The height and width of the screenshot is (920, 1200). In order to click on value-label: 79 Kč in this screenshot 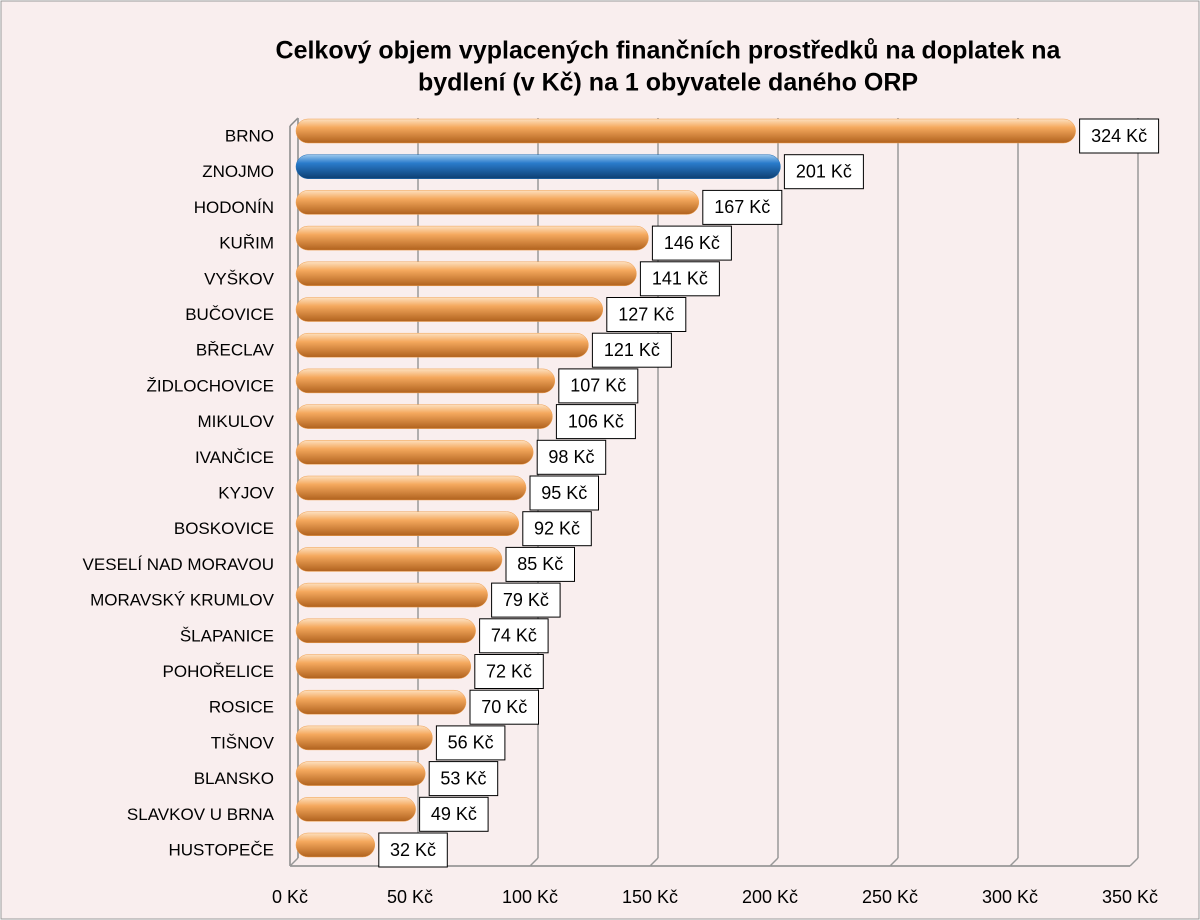, I will do `click(526, 600)`.